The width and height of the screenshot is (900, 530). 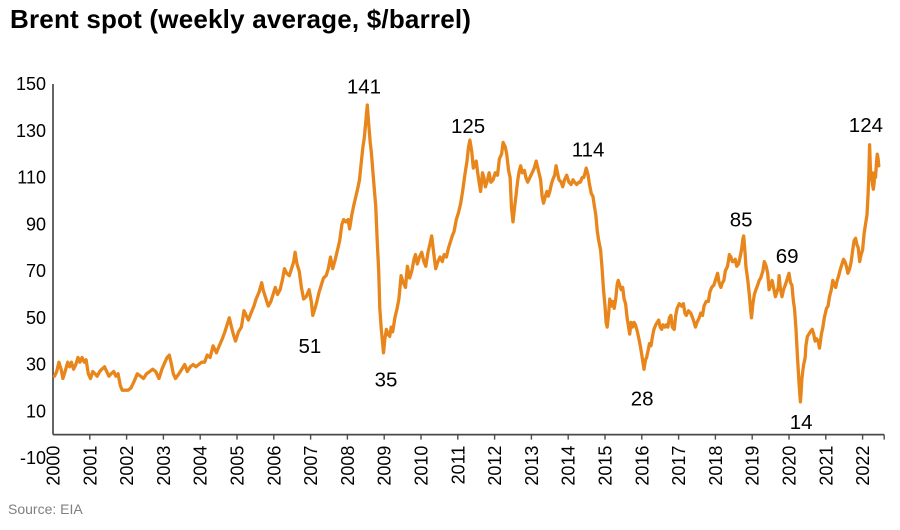 I want to click on y-axis-tick-label: 150, so click(x=31, y=84).